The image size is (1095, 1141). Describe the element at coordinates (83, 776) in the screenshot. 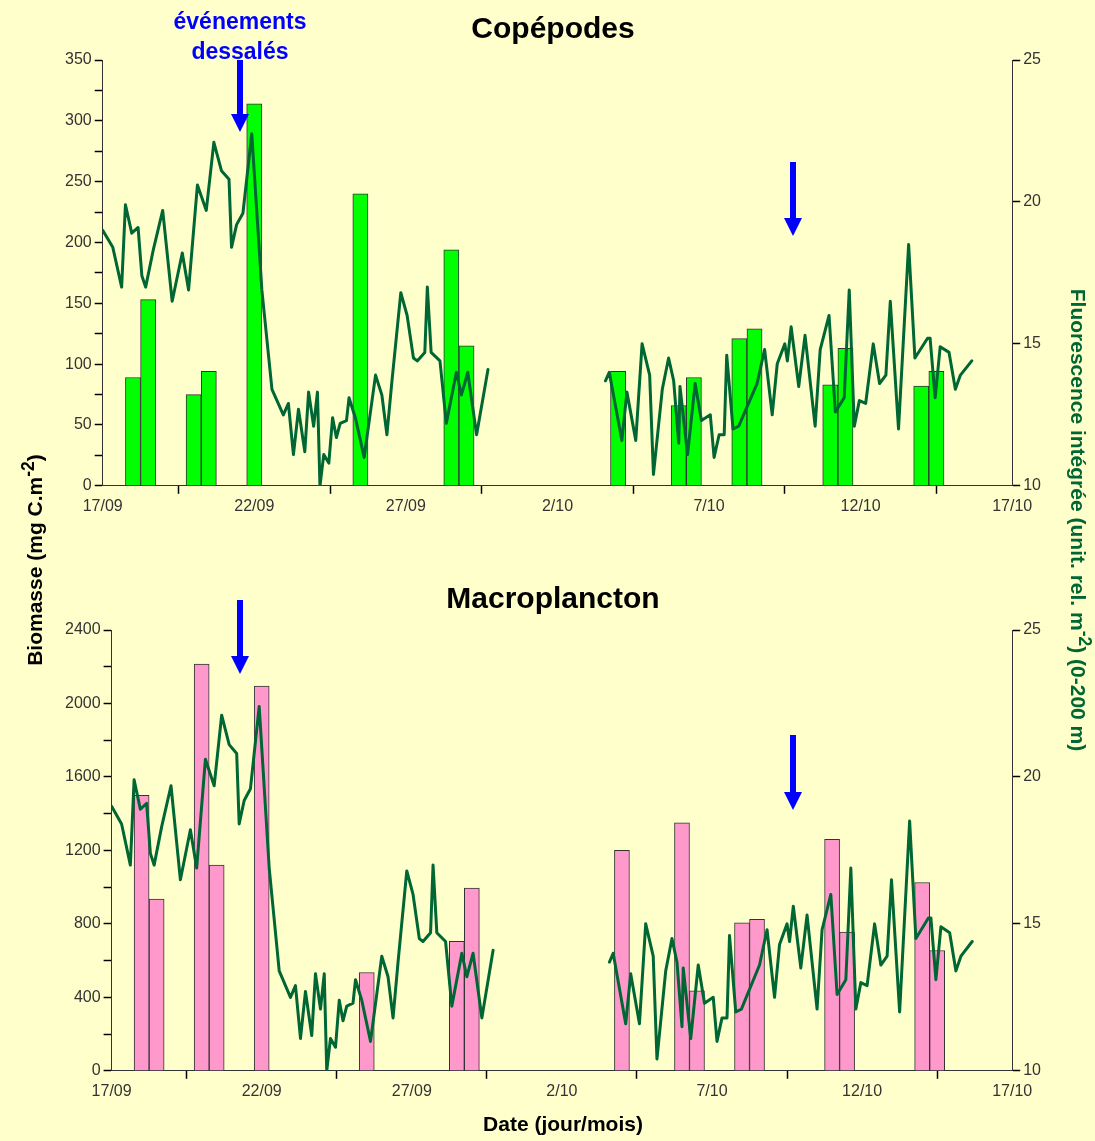

I see `y-tick-label: 1600` at that location.